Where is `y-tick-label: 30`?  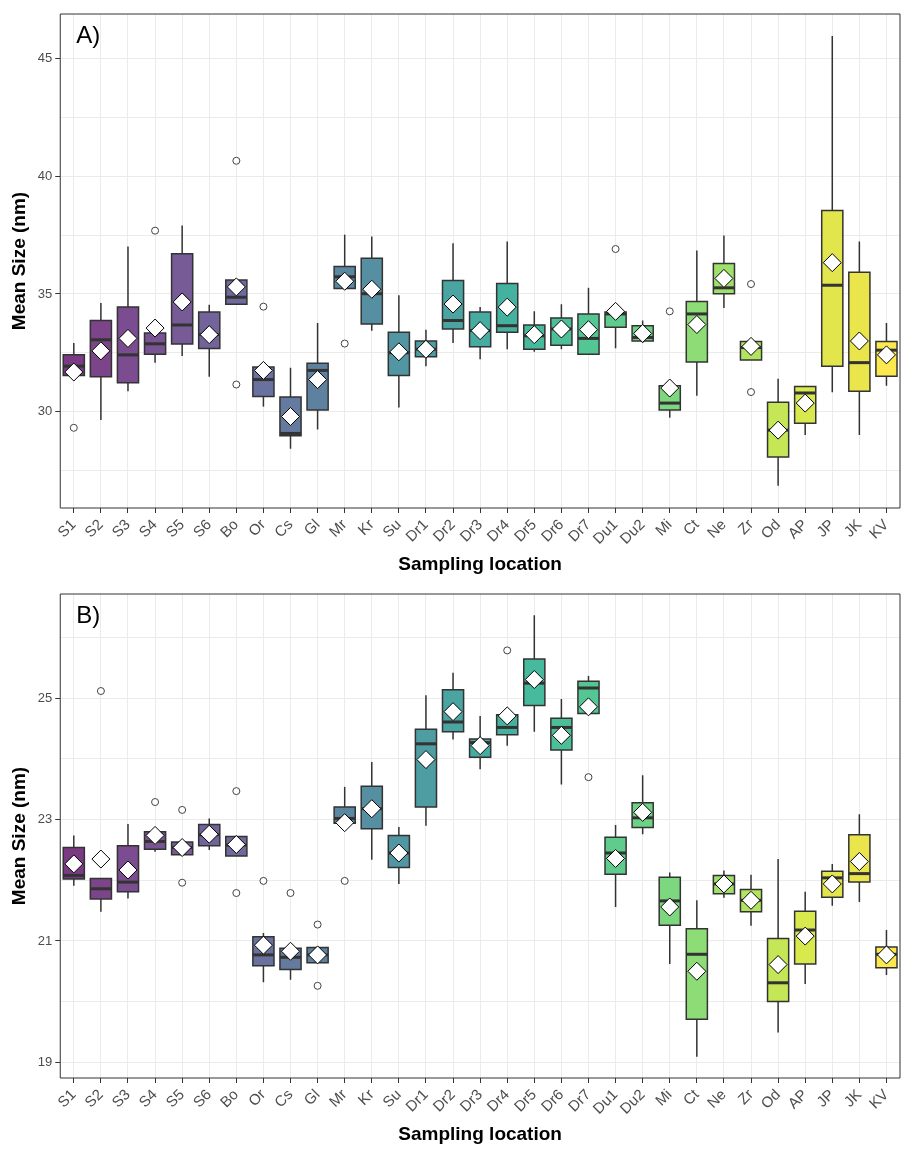
y-tick-label: 30 is located at coordinates (45, 411).